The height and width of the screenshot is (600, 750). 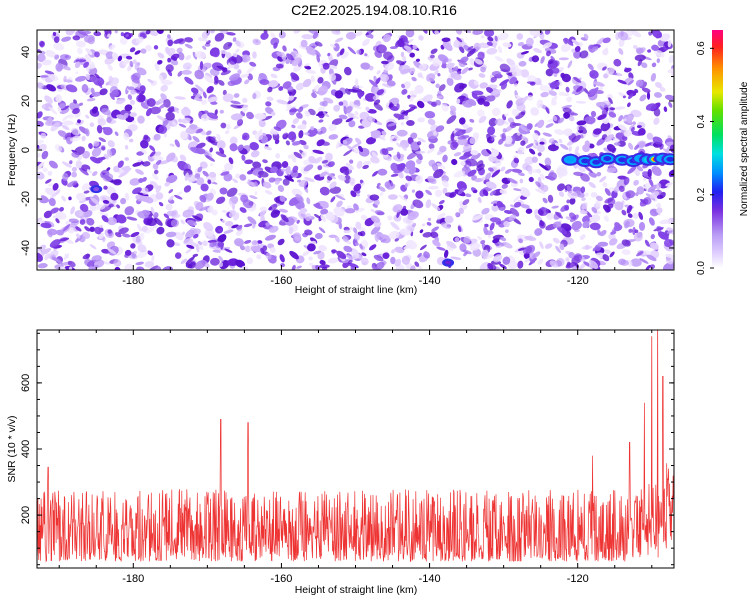 What do you see at coordinates (430, 579) in the screenshot?
I see `x-tick-label: -140` at bounding box center [430, 579].